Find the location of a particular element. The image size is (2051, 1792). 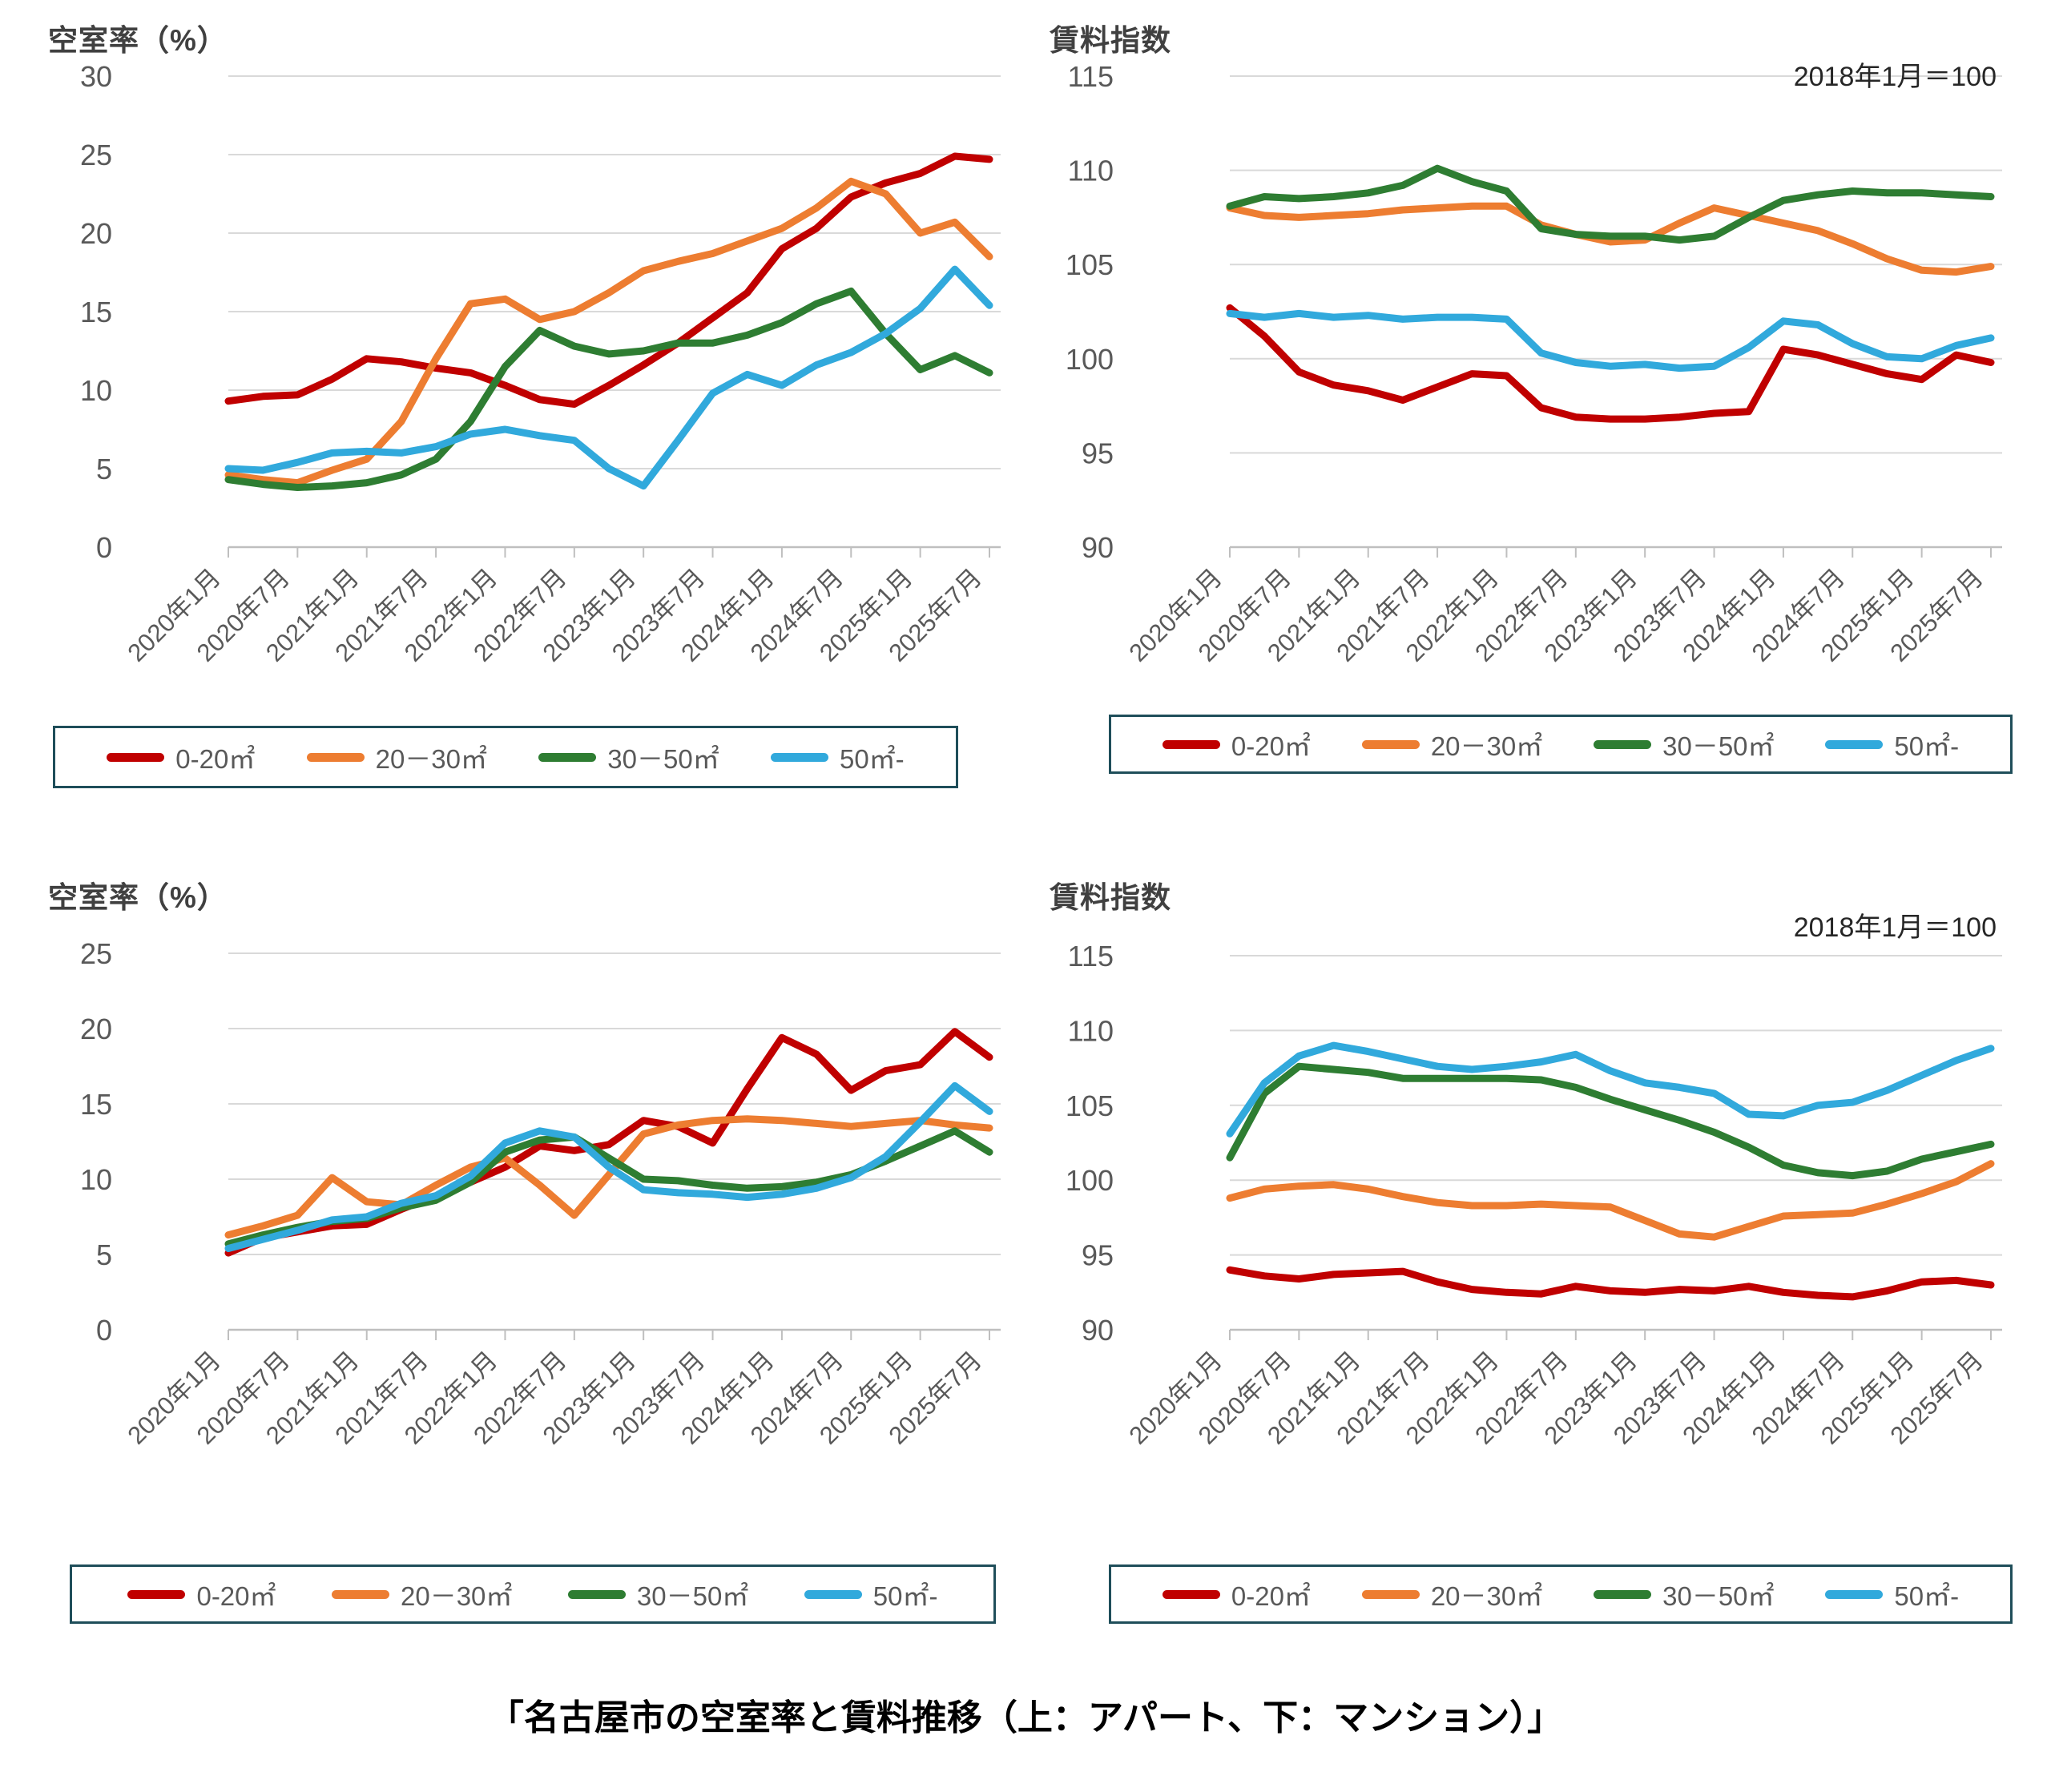

legend-mansion-rent: 0-20㎡ 20－30㎡ 30－50㎡ 50㎡- is located at coordinates (1561, 1594).